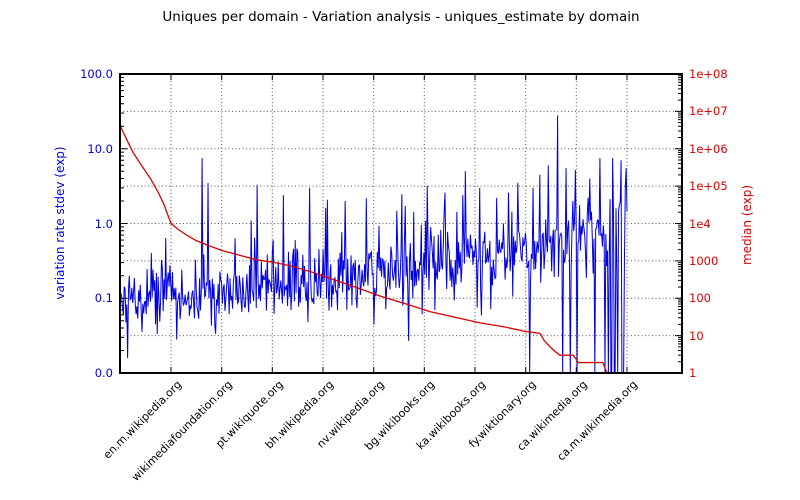 The width and height of the screenshot is (800, 500). Describe the element at coordinates (103, 298) in the screenshot. I see `y-left-tick-label: 0.1` at that location.